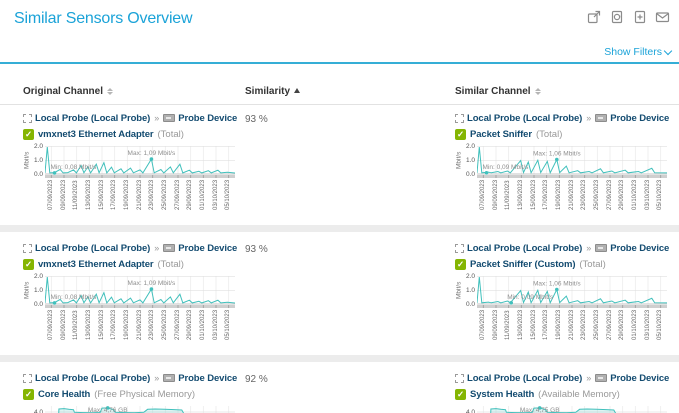 The image size is (679, 413). What do you see at coordinates (567, 394) in the screenshot?
I see `sensor-line: ✓ System Health (Available Memory)` at bounding box center [567, 394].